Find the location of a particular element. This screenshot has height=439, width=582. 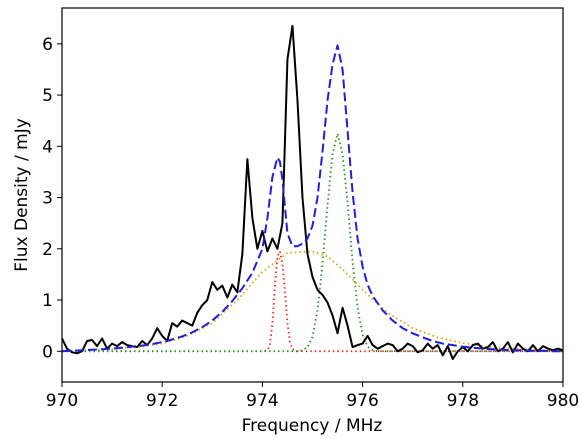

x-tick-label: 976 is located at coordinates (362, 401).